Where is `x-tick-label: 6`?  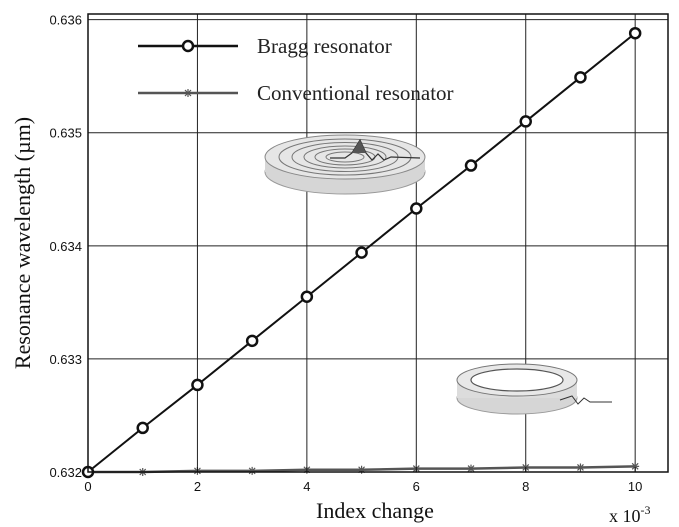 x-tick-label: 6 is located at coordinates (416, 486).